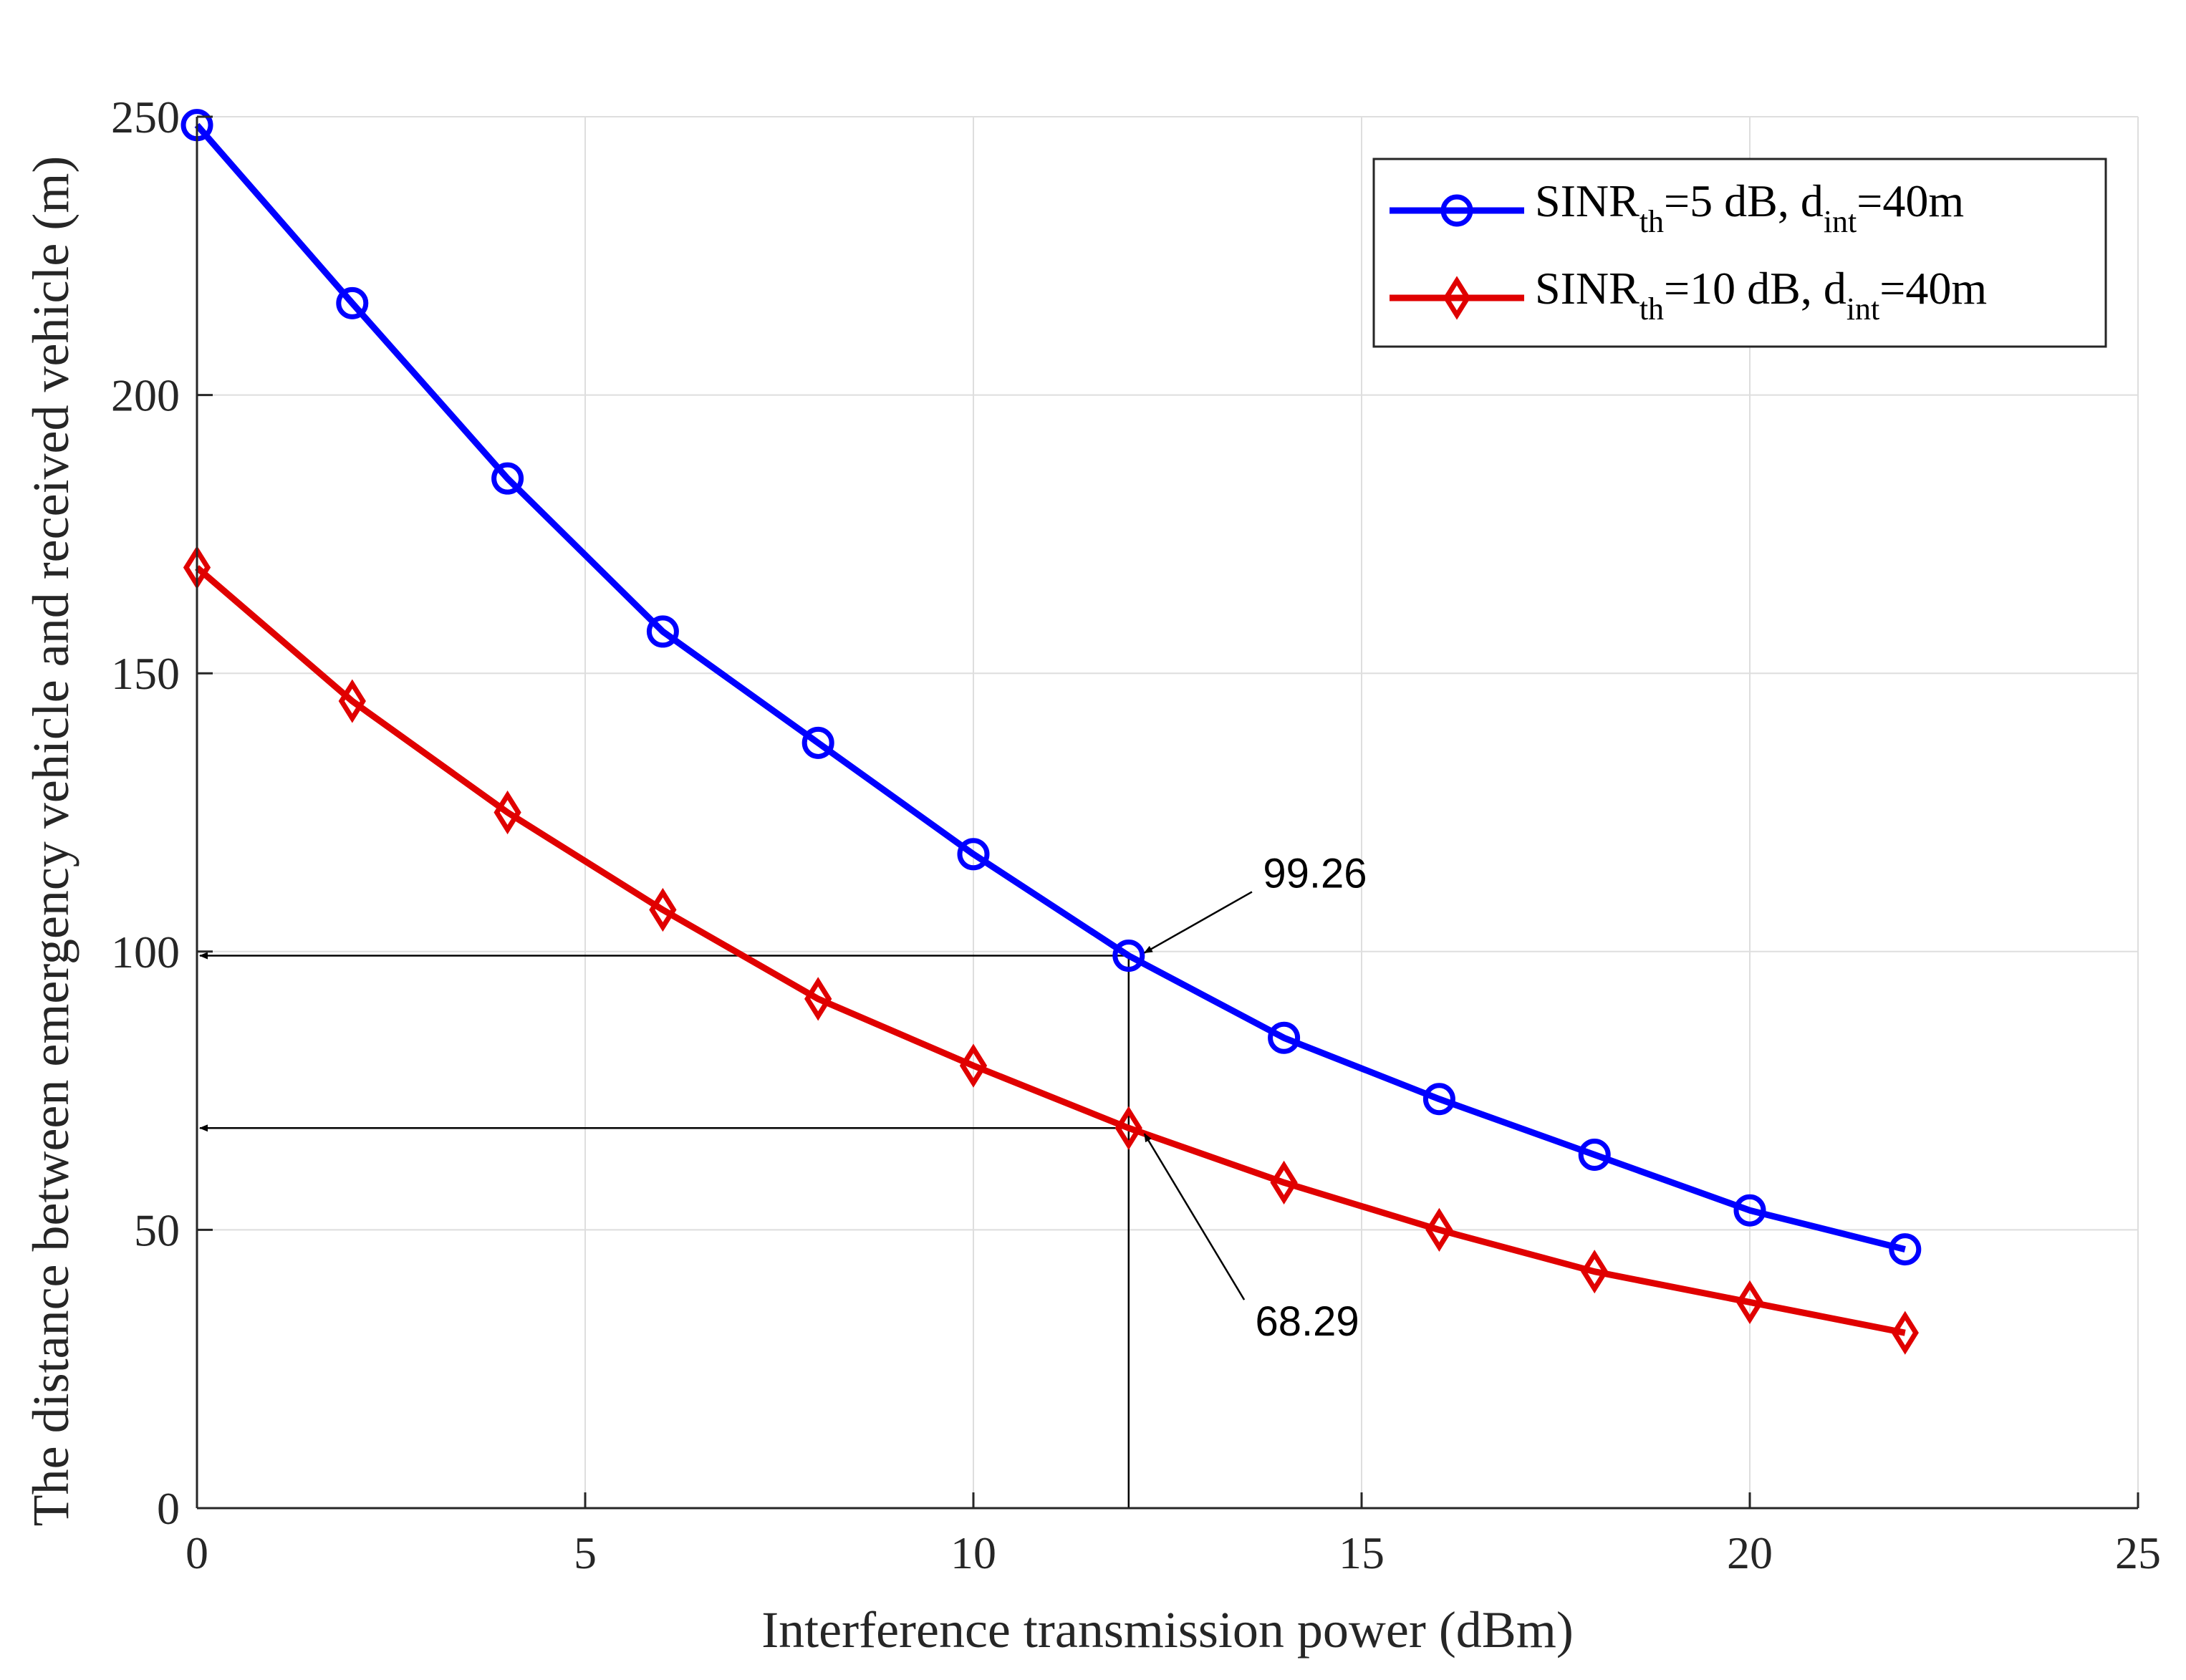 The height and width of the screenshot is (1680, 2186). I want to click on x-tick-label: 25, so click(2138, 1552).